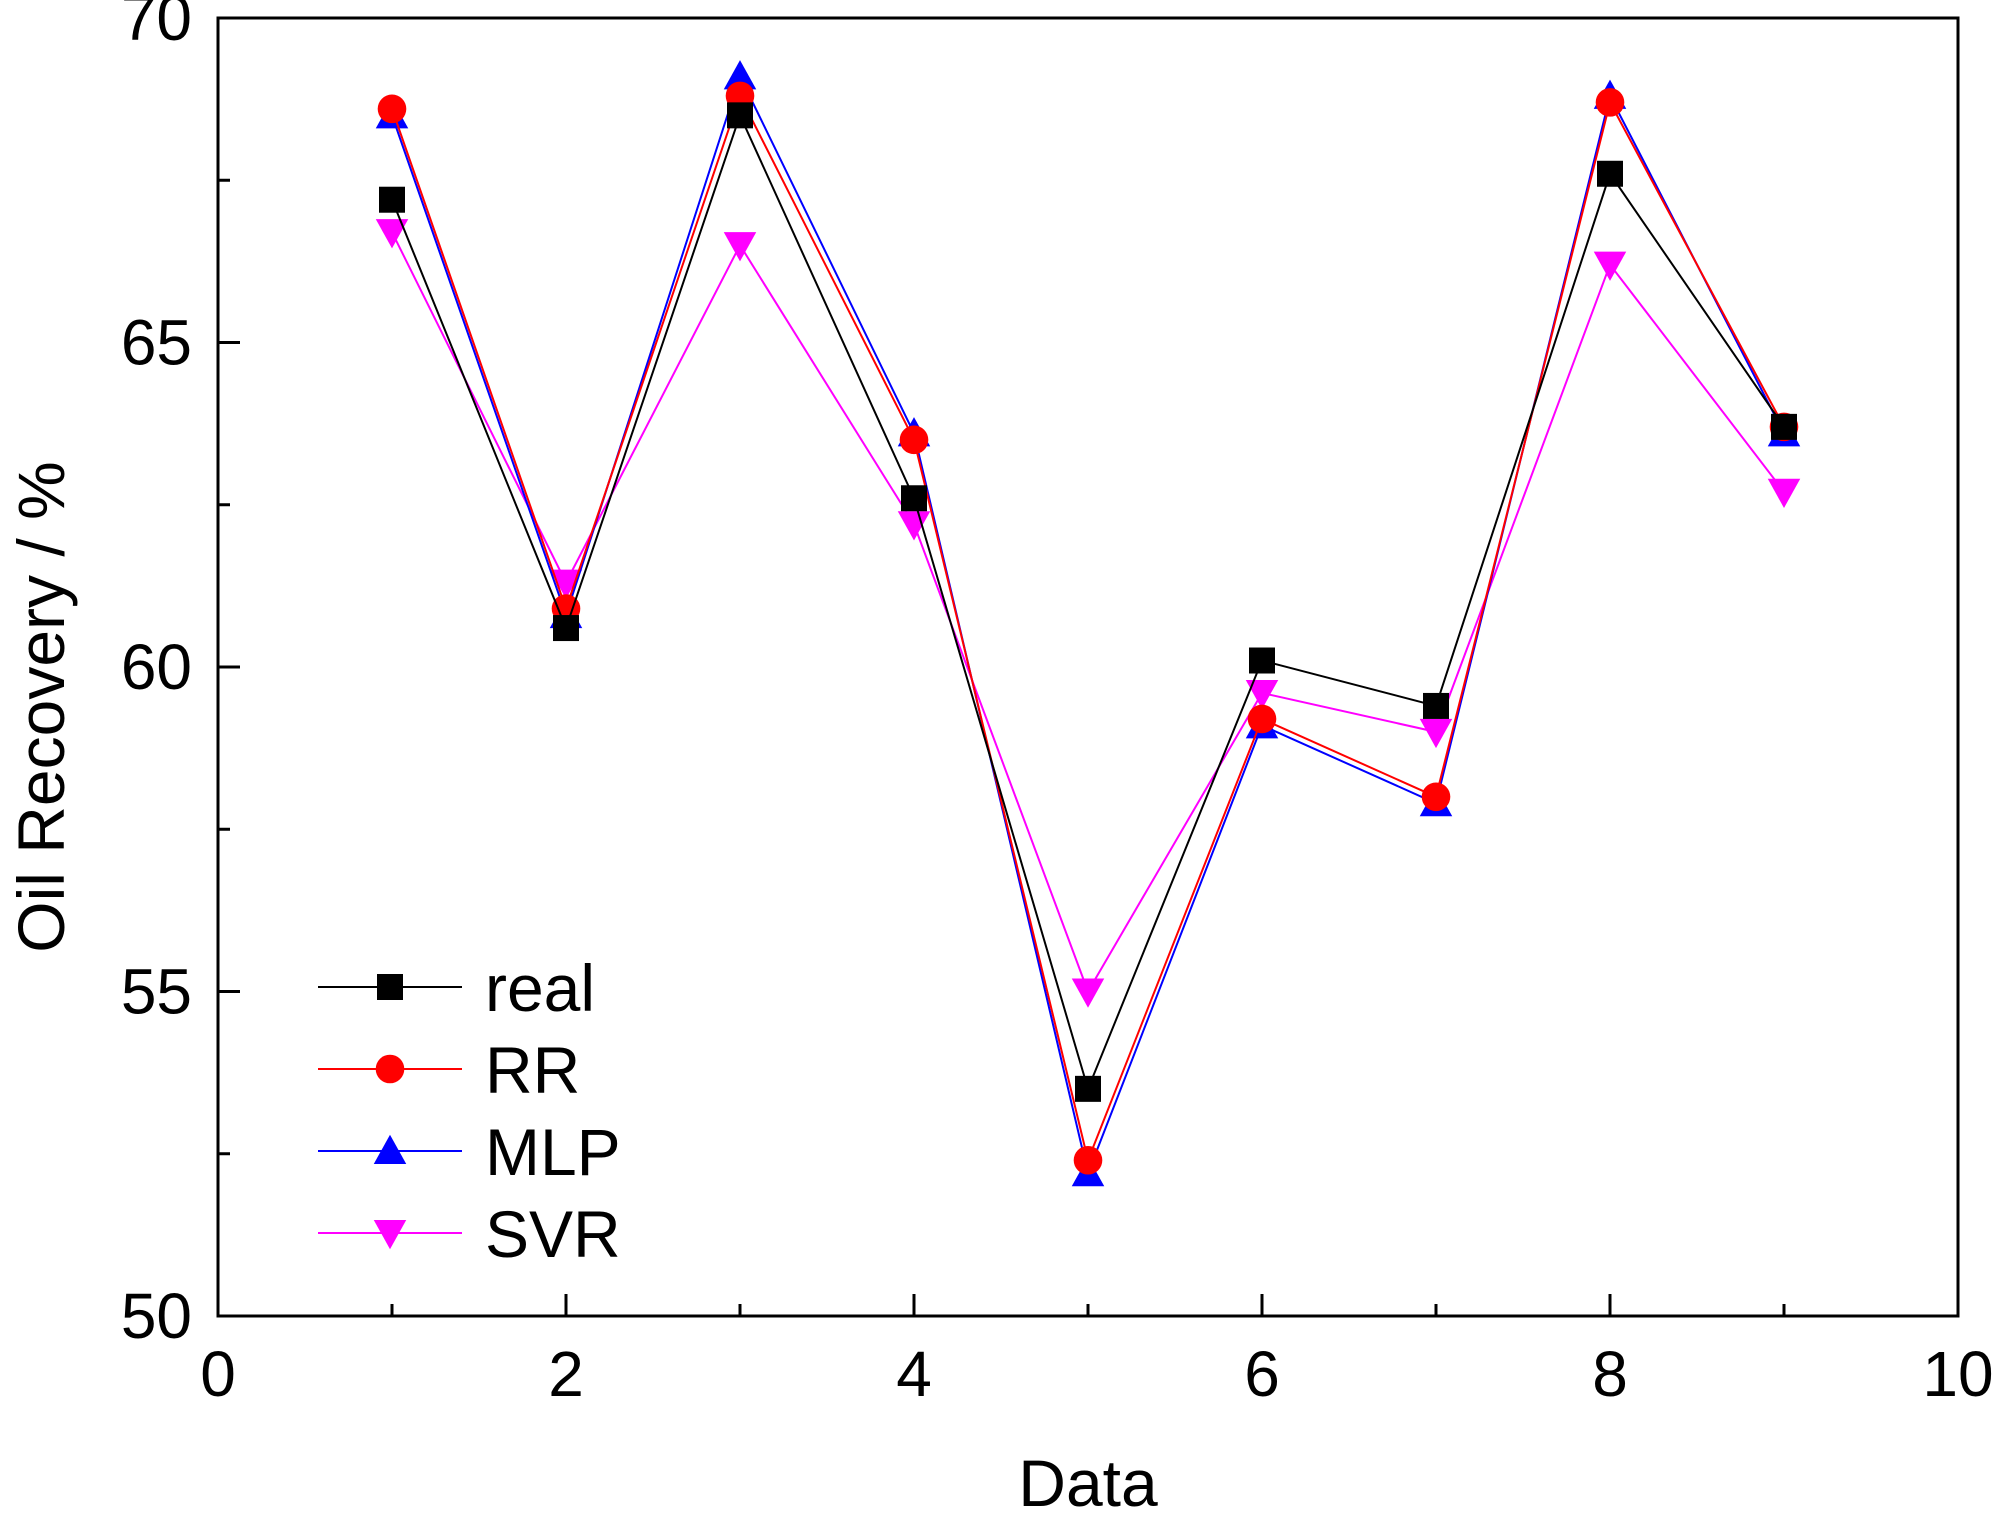  Describe the element at coordinates (532, 1070) in the screenshot. I see `legend-label: RR` at that location.